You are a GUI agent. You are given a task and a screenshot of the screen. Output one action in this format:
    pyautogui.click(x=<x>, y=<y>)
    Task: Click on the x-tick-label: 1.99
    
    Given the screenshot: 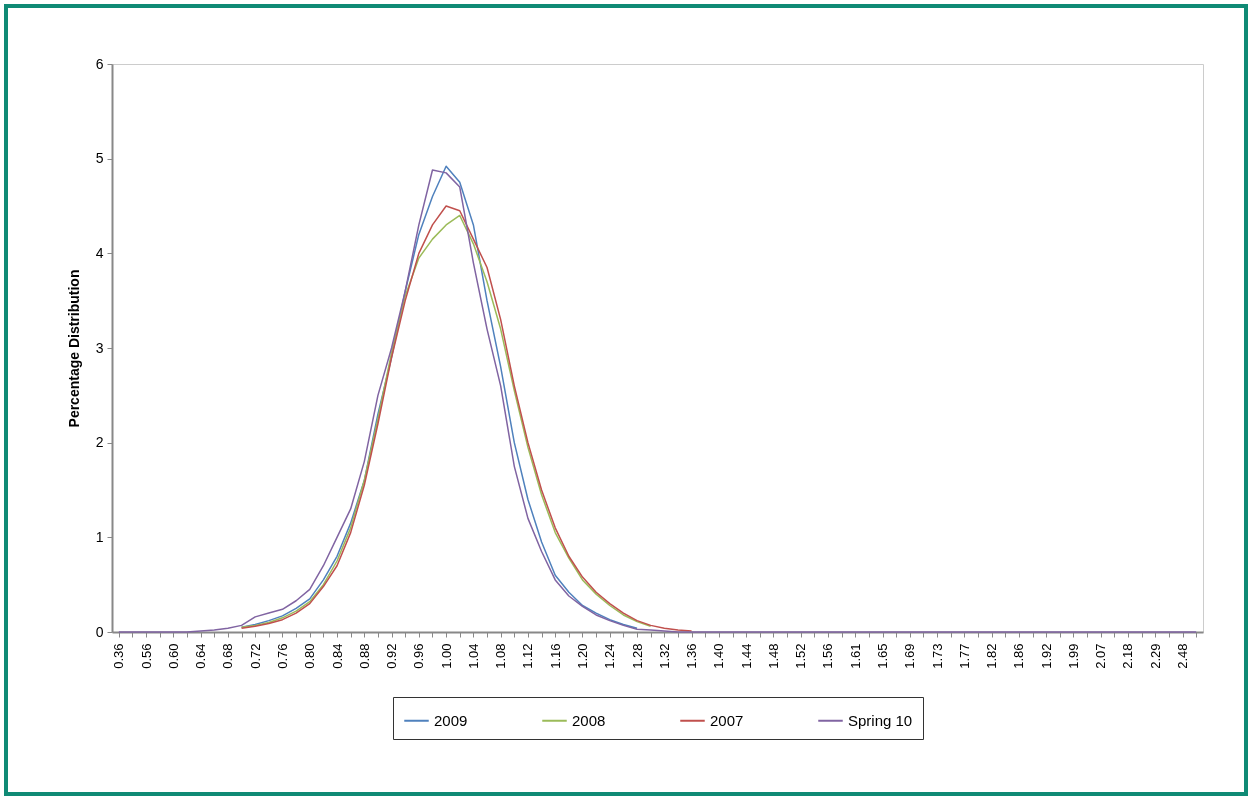 What is the action you would take?
    pyautogui.click(x=1073, y=656)
    